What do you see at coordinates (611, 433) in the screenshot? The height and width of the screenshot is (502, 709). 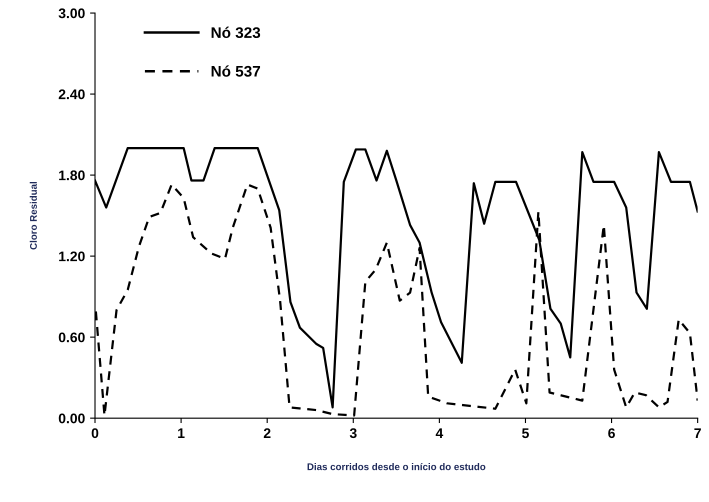 I see `x-tick-label: 6` at bounding box center [611, 433].